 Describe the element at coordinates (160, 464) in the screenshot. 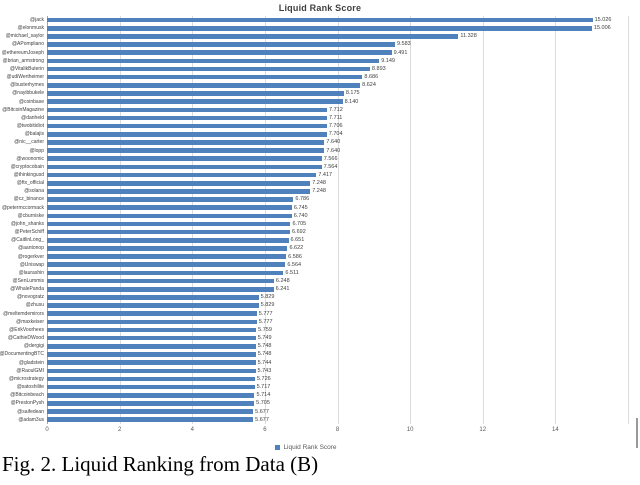

I see `figure-caption: Fig. 2. Liquid Ranking from Data (B)` at that location.